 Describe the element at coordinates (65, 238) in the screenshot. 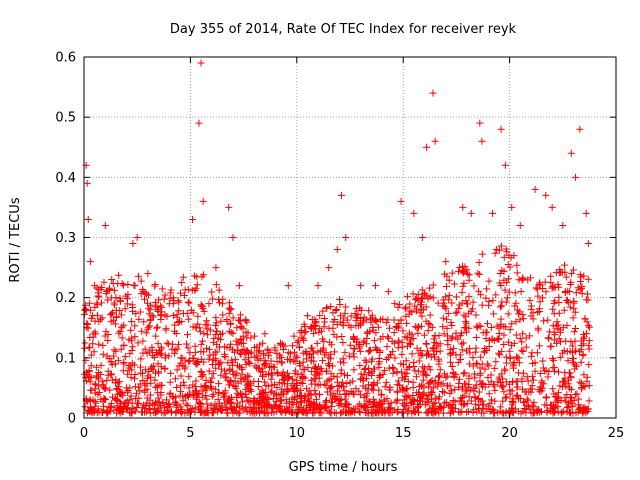

I see `y-tick-label: 0.3` at that location.